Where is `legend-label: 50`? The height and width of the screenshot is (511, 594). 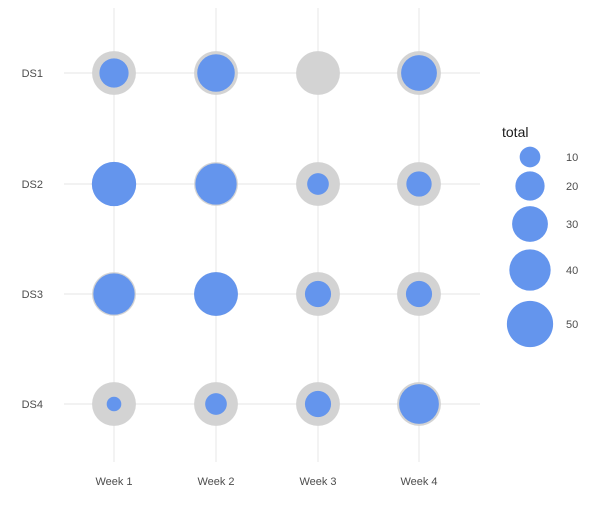
legend-label: 50 is located at coordinates (572, 325).